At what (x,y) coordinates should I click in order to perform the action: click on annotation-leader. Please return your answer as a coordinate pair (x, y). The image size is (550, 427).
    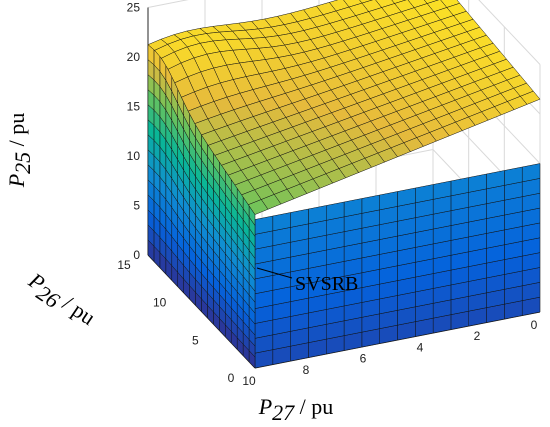
    Looking at the image, I should click on (274, 273).